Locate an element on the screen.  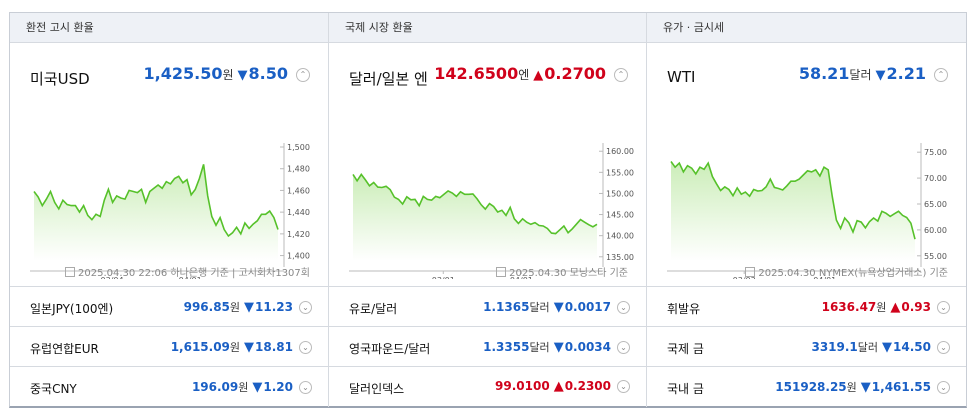
y-tick-label: 140.00 is located at coordinates (620, 236).